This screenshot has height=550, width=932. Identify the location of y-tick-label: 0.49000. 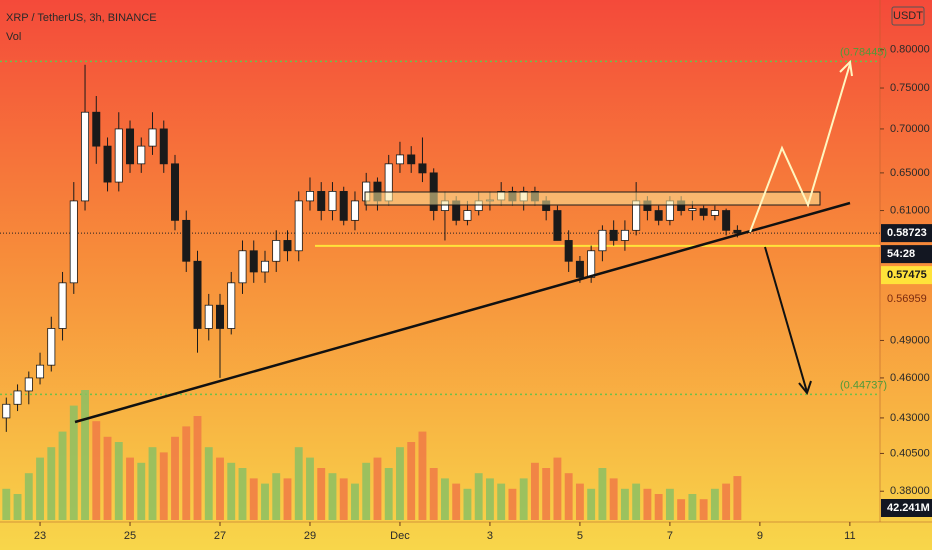
(910, 340).